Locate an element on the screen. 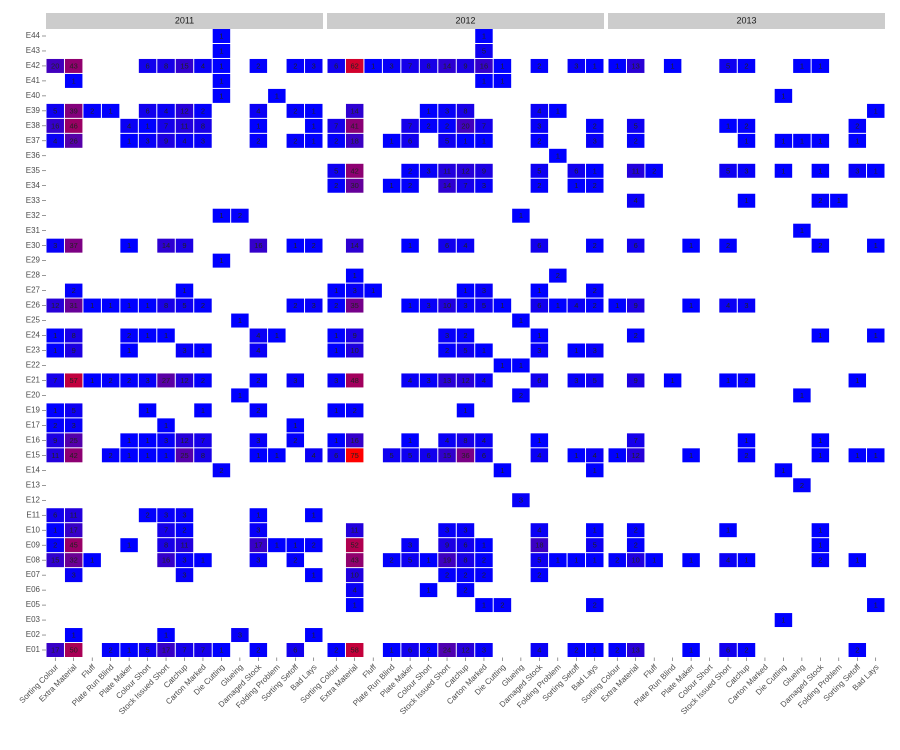 Image resolution: width=900 pixels, height=750 pixels. cell-label: 35 is located at coordinates (355, 305).